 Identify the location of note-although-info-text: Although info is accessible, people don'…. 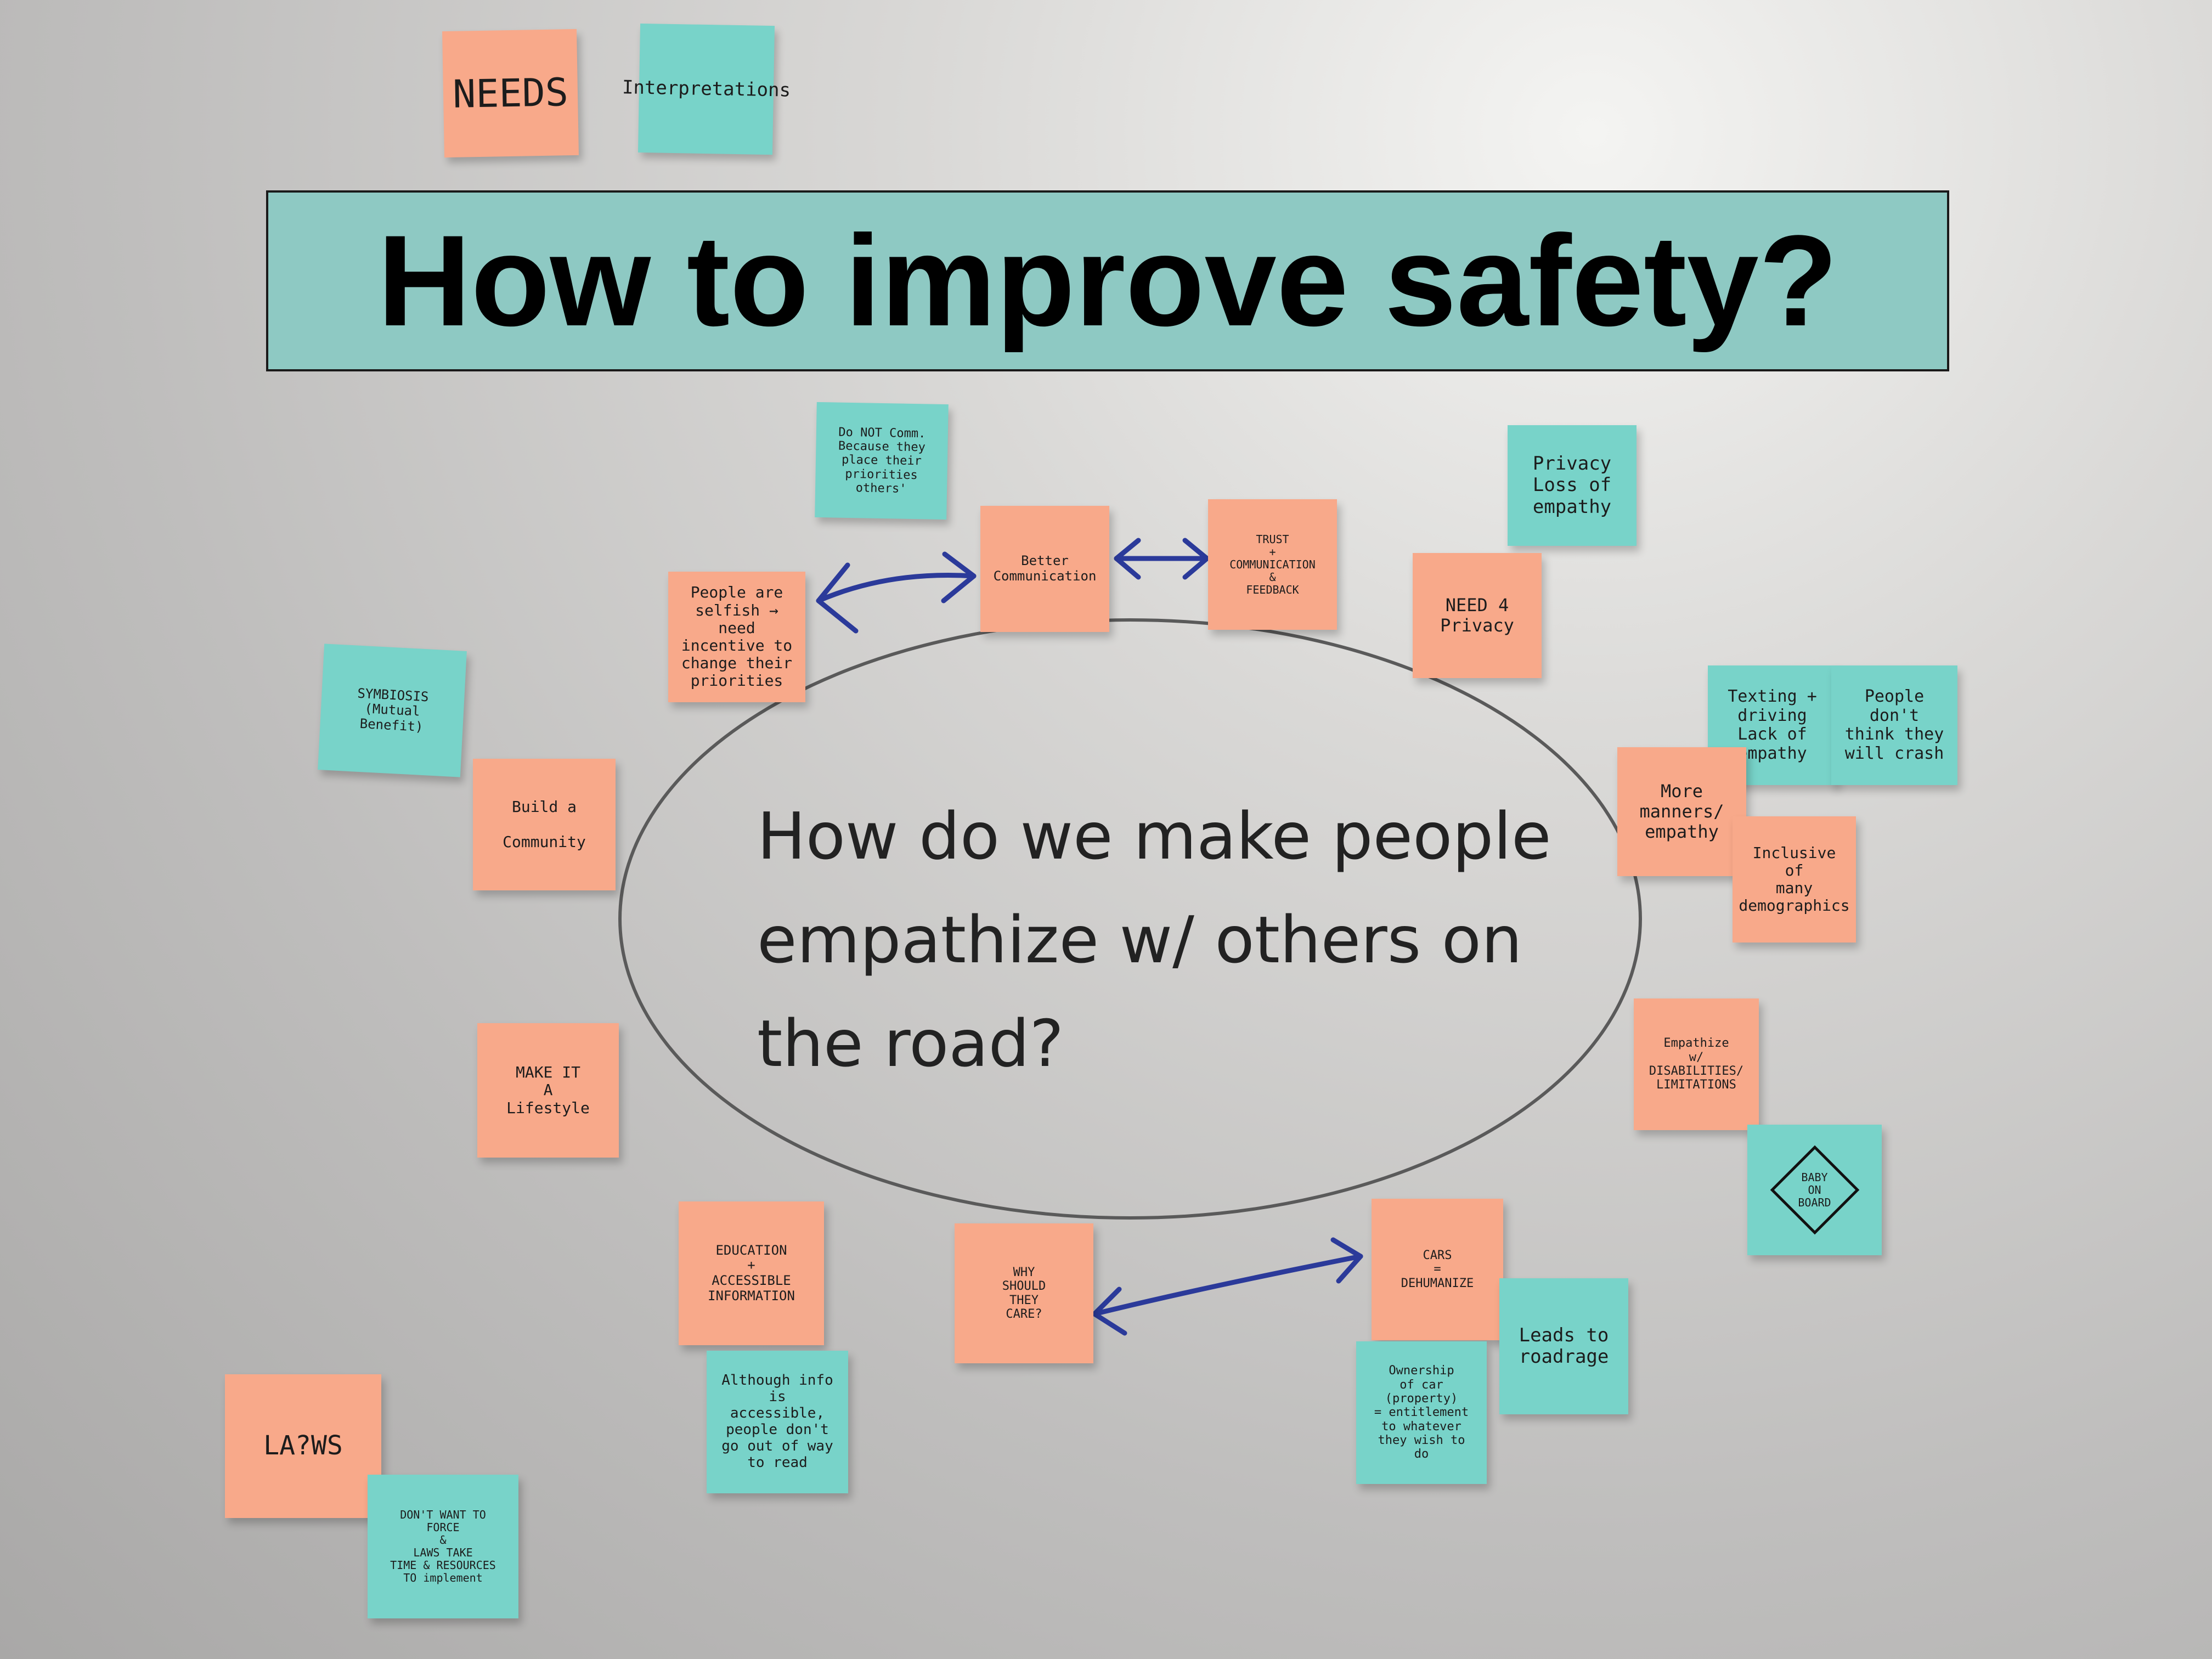
(777, 1421).